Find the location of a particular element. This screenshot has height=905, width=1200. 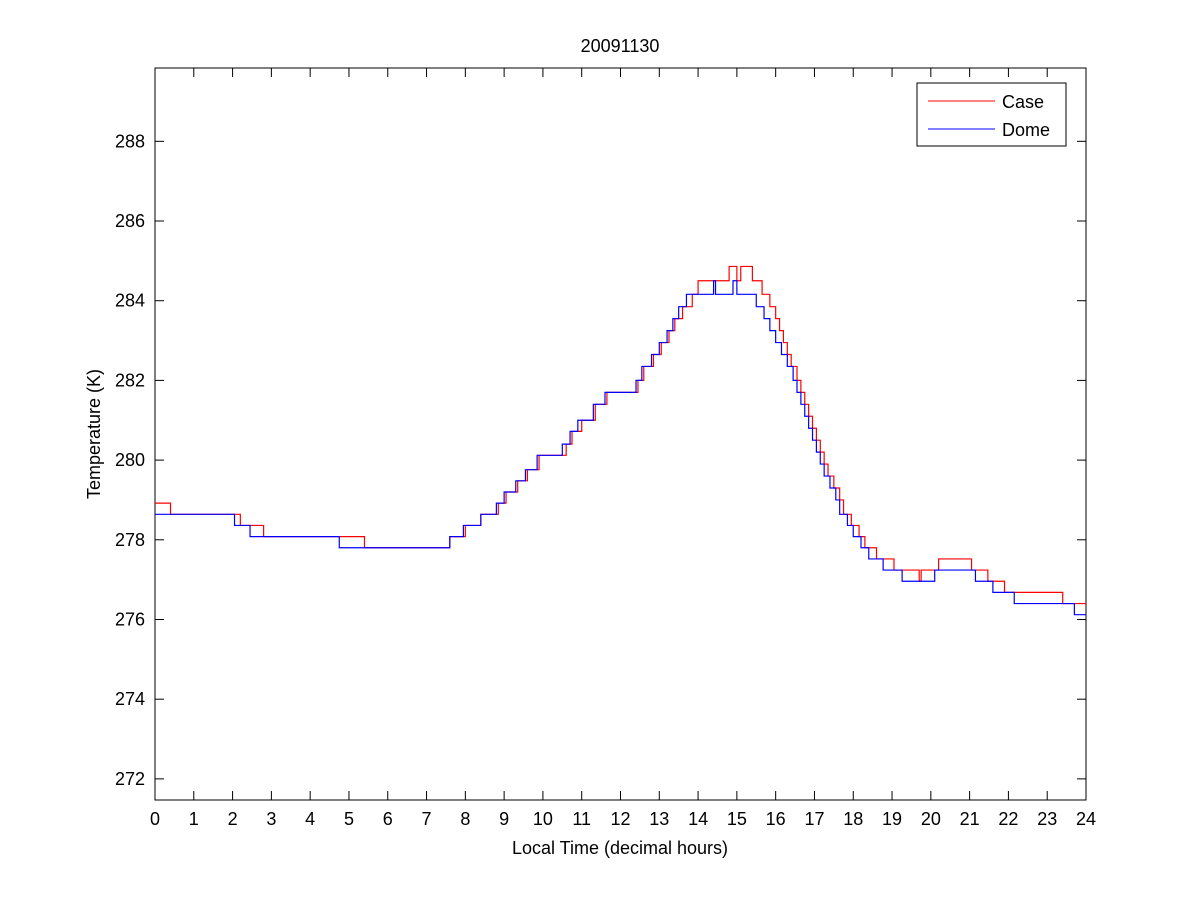

x-tick-label: 7 is located at coordinates (427, 819).